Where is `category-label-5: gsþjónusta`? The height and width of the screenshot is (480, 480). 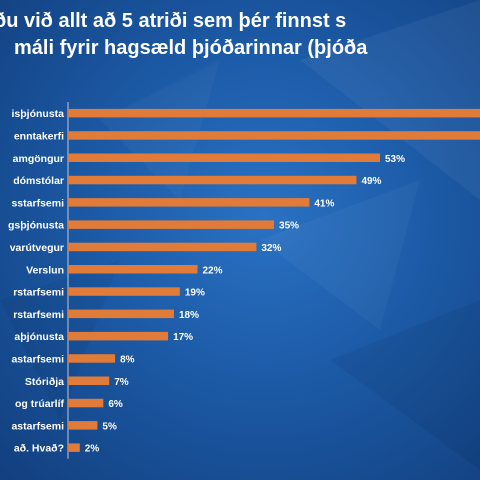
category-label-5: gsþjónusta is located at coordinates (36, 226).